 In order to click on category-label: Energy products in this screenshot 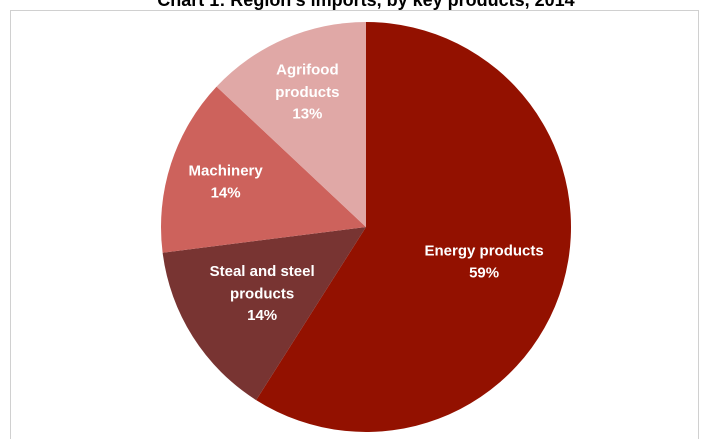, I will do `click(484, 250)`.